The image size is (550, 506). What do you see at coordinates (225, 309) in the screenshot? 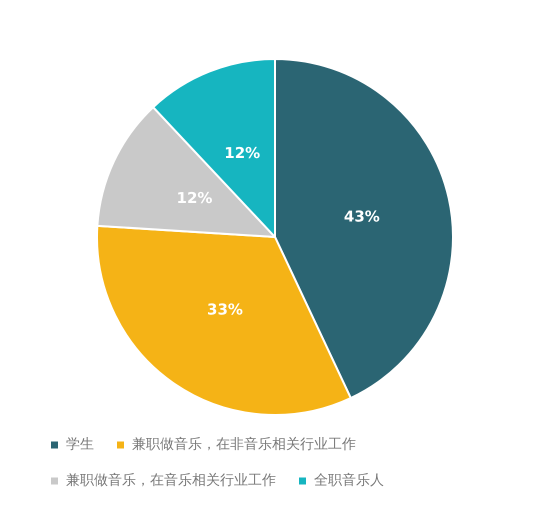
I see `data-label: 33%` at bounding box center [225, 309].